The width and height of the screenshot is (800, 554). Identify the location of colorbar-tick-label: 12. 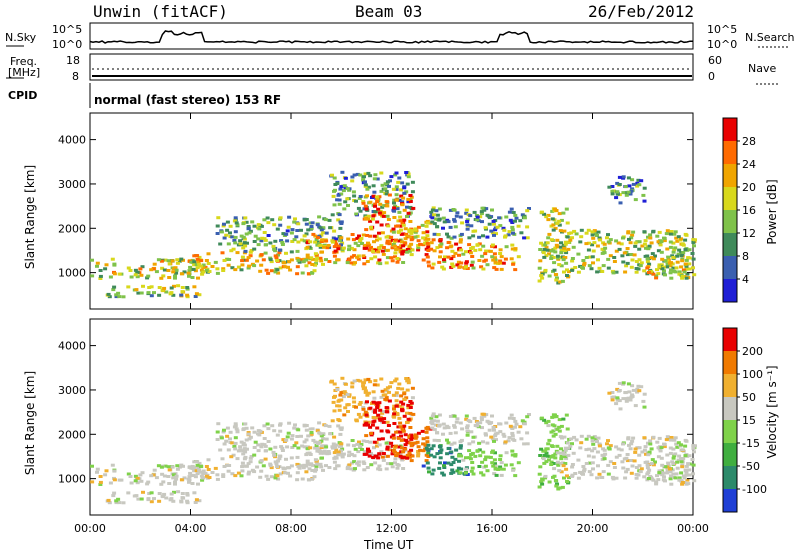
(749, 233).